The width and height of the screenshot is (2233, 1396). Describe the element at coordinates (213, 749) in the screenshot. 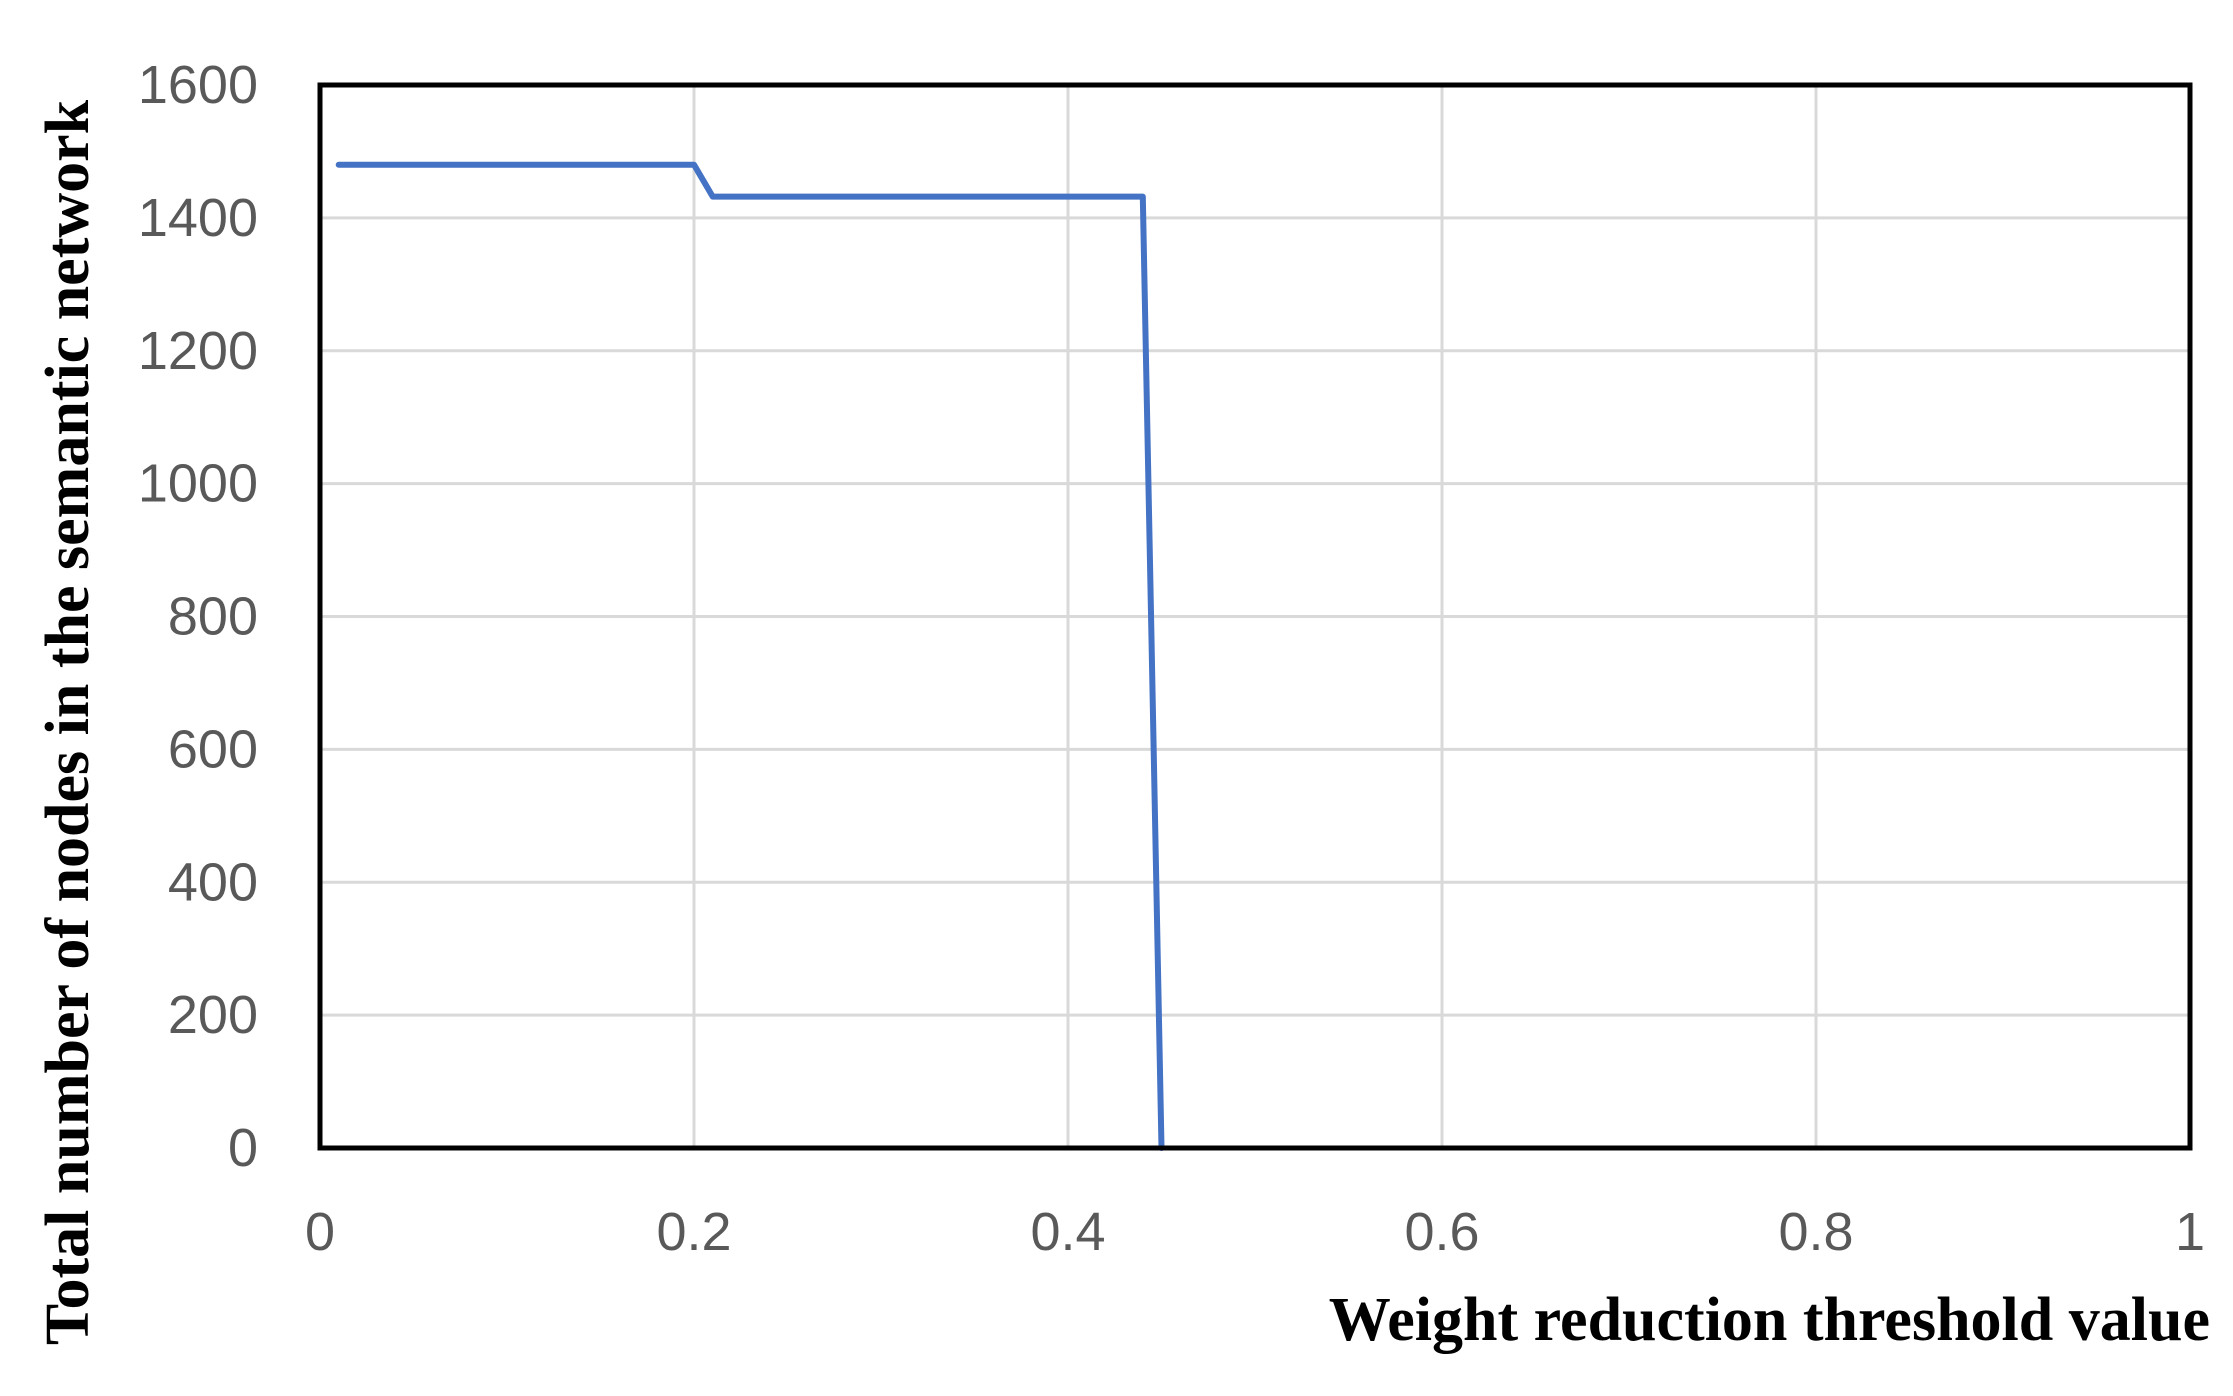

I see `y-tick-label: 600` at that location.